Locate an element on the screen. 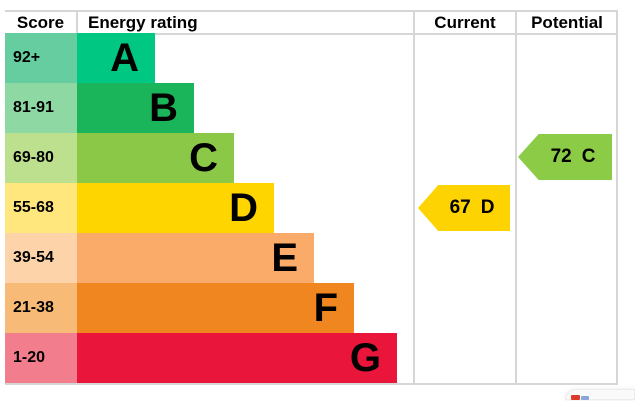 The height and width of the screenshot is (401, 635). current-rating-letter: D is located at coordinates (487, 207).